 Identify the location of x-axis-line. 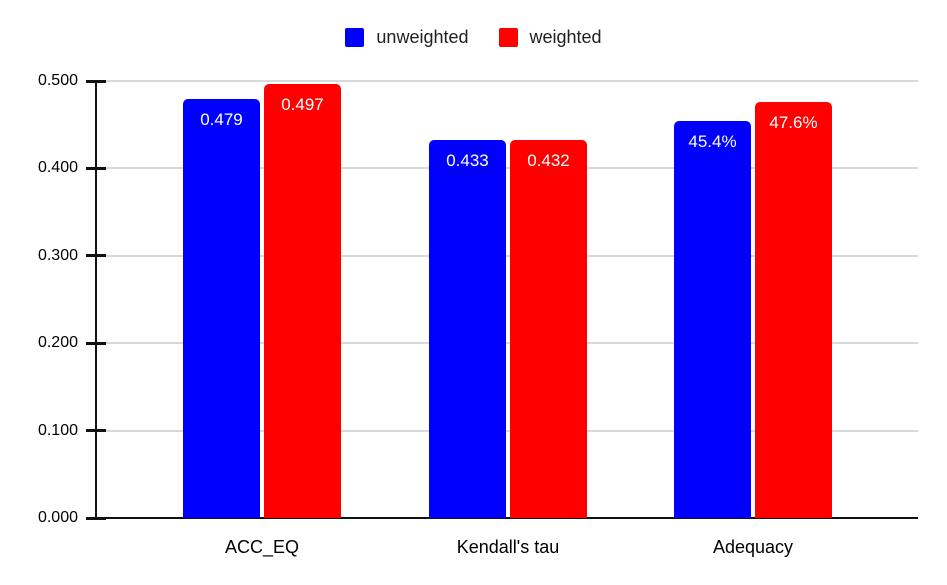
(507, 518).